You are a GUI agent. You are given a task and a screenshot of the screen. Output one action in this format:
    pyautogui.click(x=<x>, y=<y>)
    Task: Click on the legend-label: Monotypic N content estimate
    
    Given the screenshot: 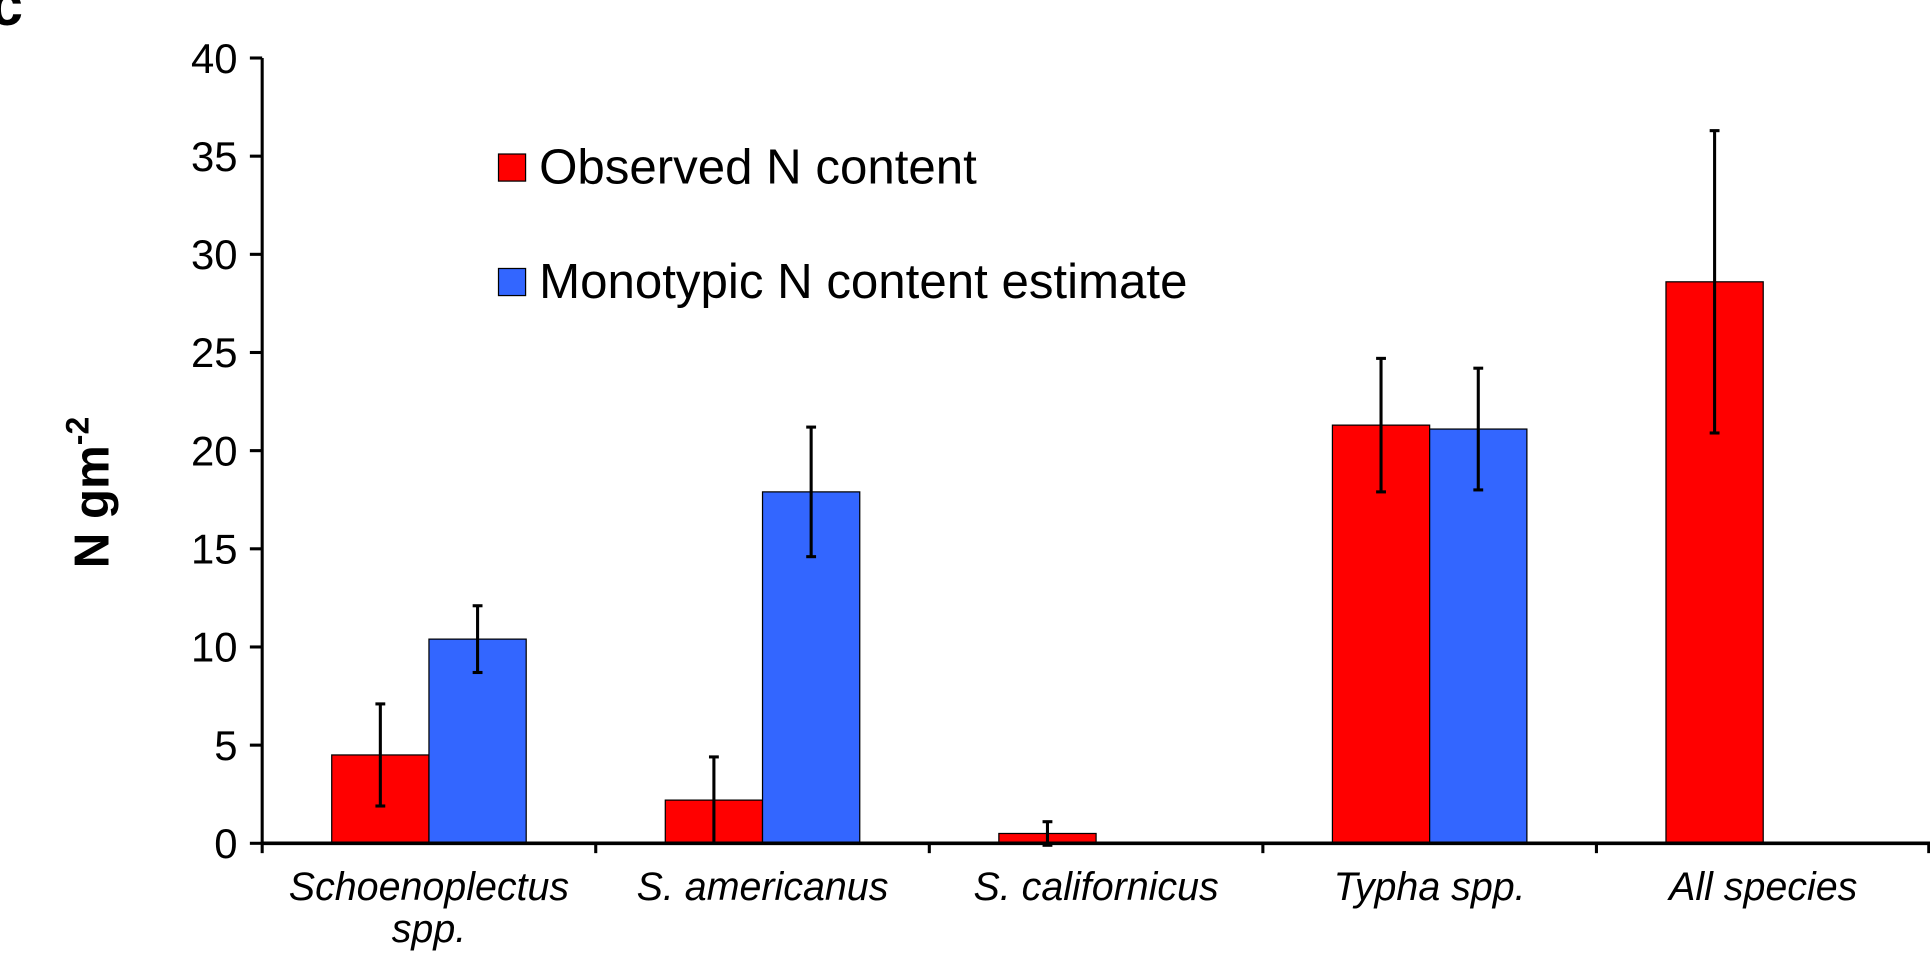 What is the action you would take?
    pyautogui.click(x=863, y=281)
    